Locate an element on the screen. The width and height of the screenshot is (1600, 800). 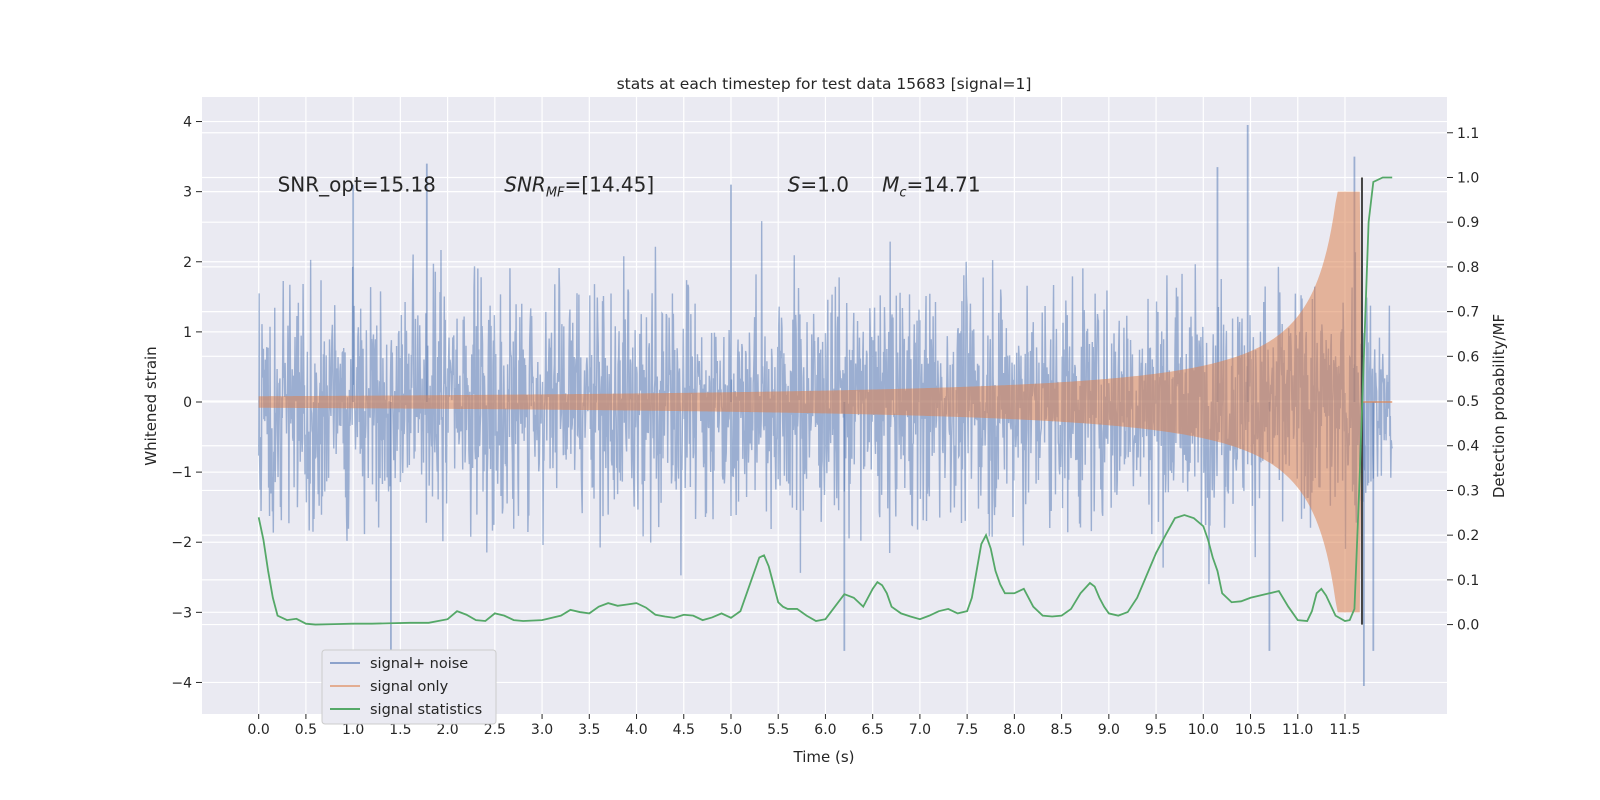
y-axis-left-ticks: 4 3 2 1 0 −1 −2 −3 −4 is located at coordinates (186, 403).